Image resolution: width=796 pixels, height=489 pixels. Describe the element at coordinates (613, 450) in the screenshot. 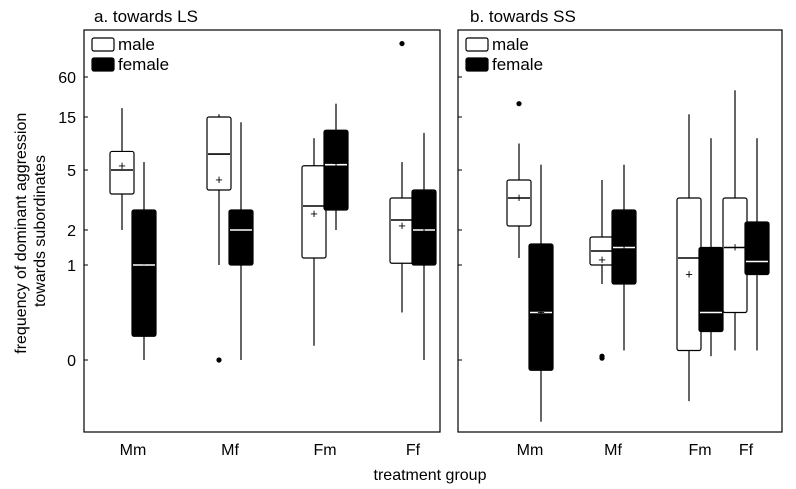

I see `x-tick-label-b-Mf: Mf` at that location.